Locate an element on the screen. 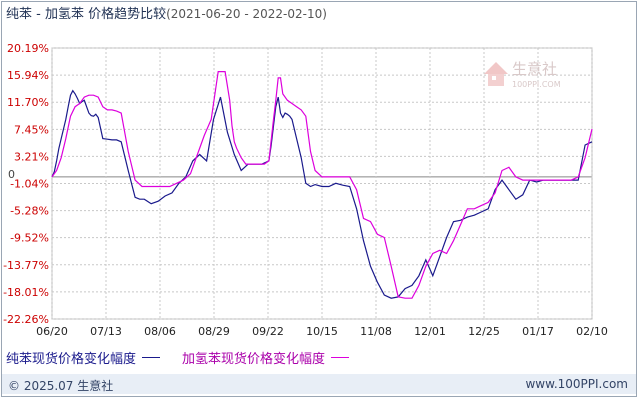 This screenshot has width=640, height=400. x-tick-label: 02/10 is located at coordinates (592, 331).